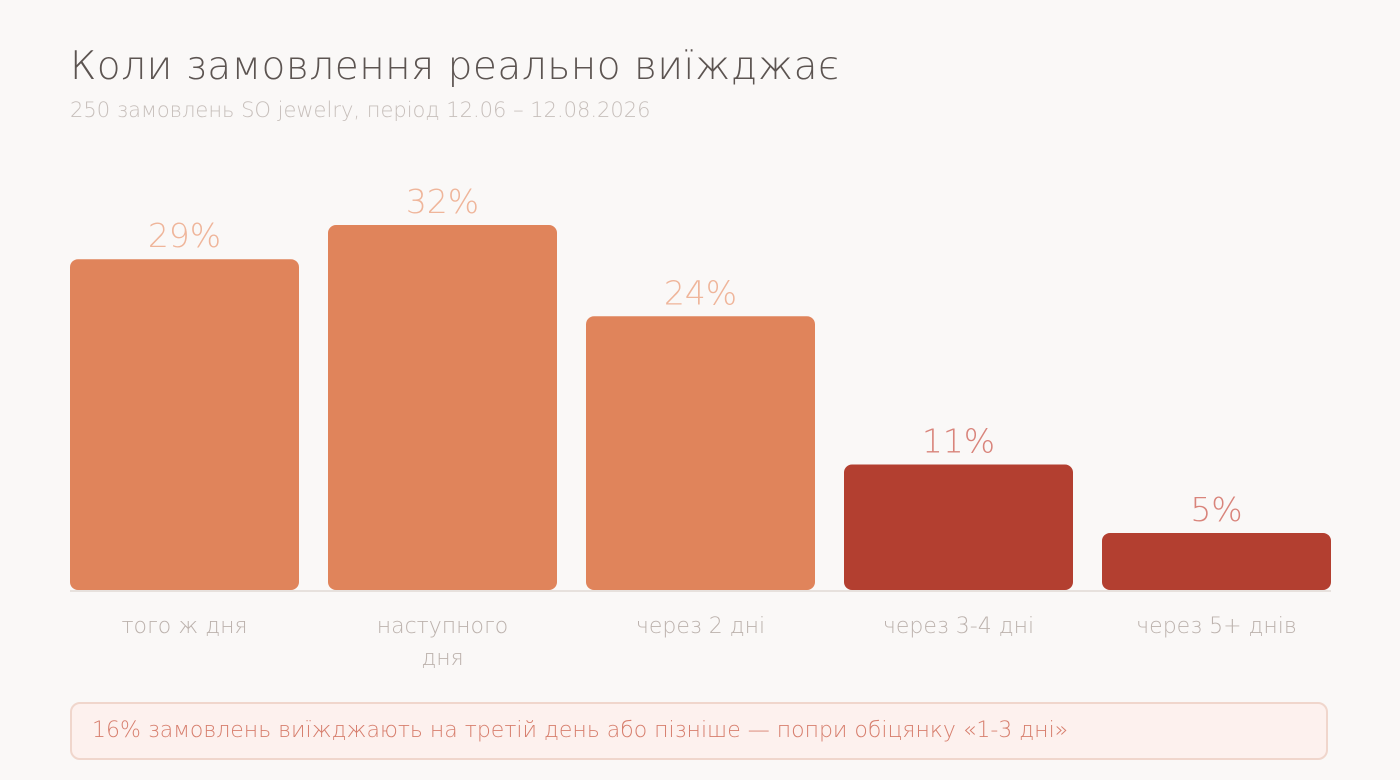 This screenshot has height=780, width=1400. Describe the element at coordinates (700, 292) in the screenshot. I see `value-label-3: 24%` at that location.